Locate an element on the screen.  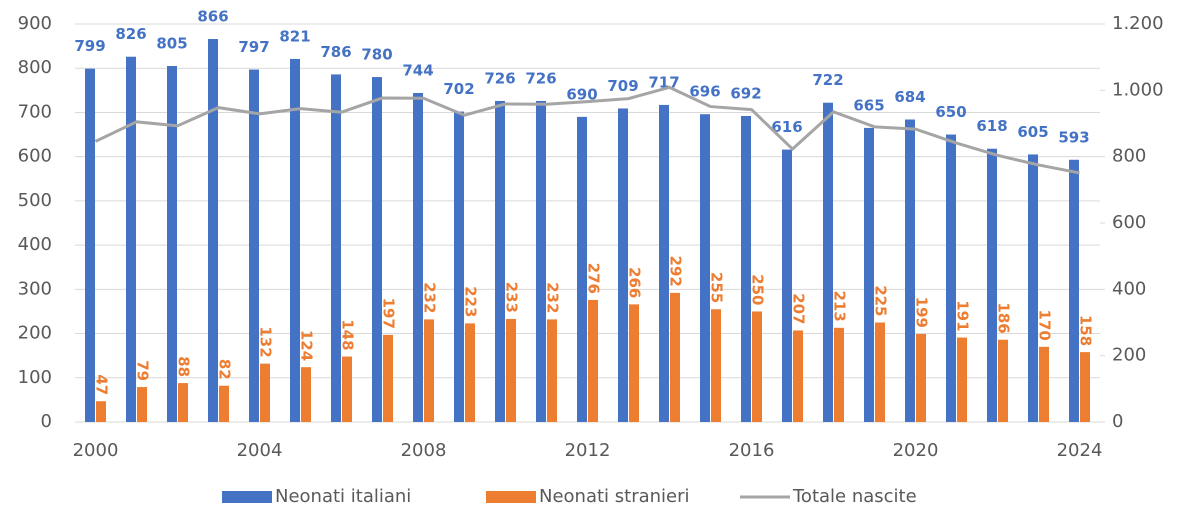
value-label: 799 is located at coordinates (89, 46).